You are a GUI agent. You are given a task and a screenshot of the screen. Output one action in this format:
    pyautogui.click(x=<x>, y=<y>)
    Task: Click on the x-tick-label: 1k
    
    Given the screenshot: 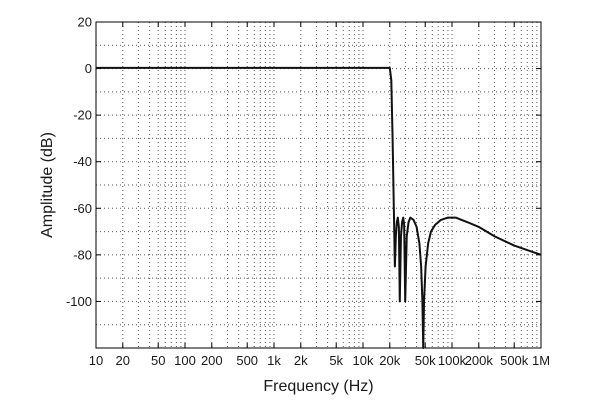 What is the action you would take?
    pyautogui.click(x=274, y=360)
    